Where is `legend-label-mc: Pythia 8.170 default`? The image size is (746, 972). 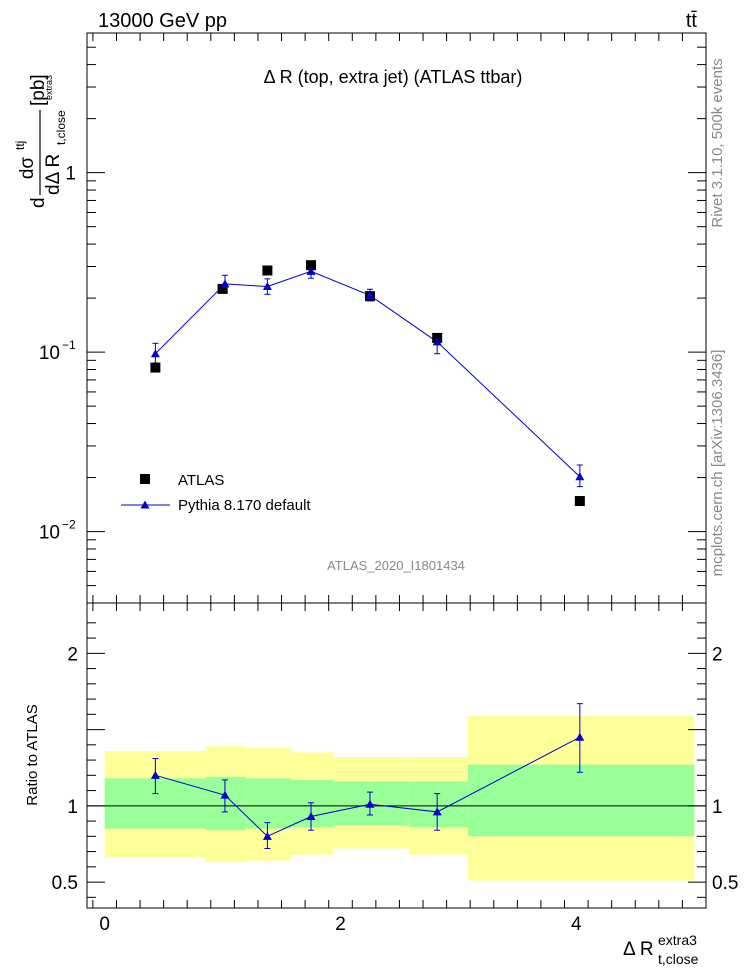
legend-label-mc: Pythia 8.170 default is located at coordinates (244, 505).